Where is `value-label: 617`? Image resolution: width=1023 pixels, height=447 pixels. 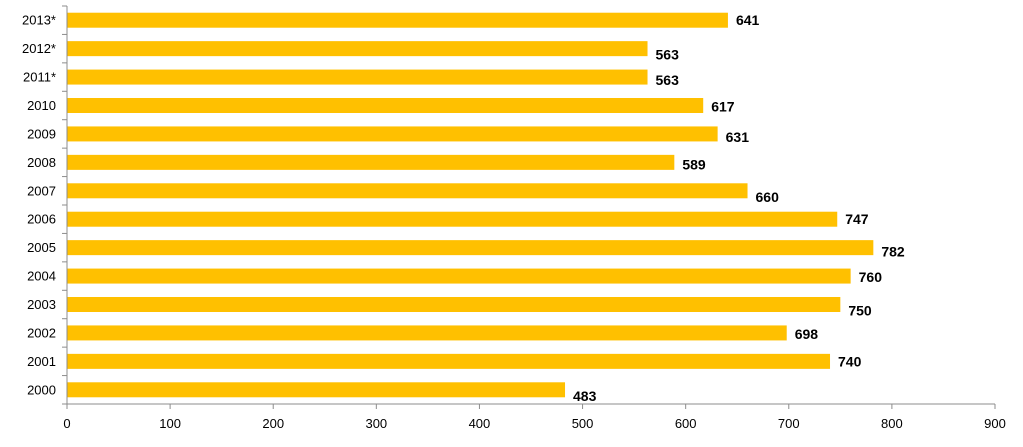
value-label: 617 is located at coordinates (723, 107).